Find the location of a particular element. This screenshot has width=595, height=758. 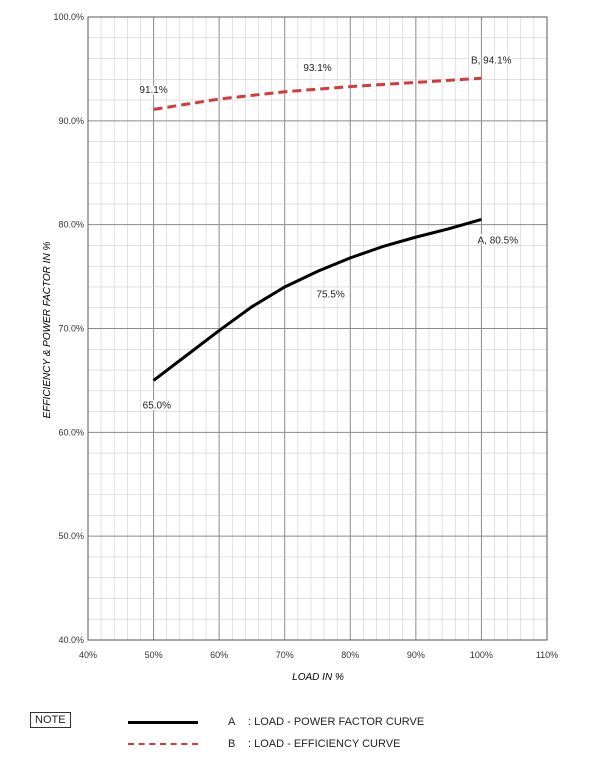

note-label: NOTE is located at coordinates (50, 720).